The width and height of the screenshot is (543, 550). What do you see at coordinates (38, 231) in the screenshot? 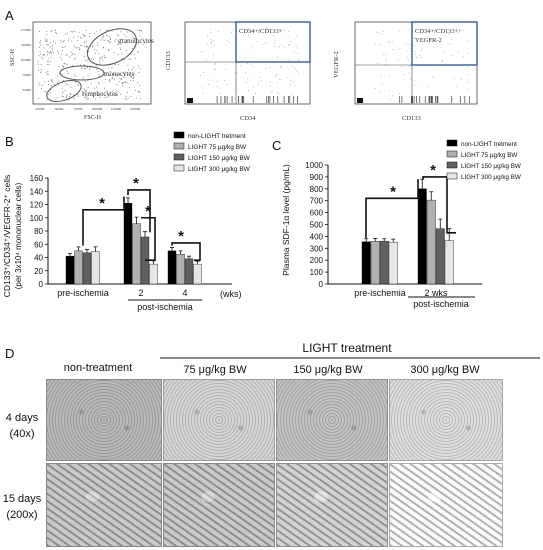
I see `y-tick-label: 80` at bounding box center [38, 231].